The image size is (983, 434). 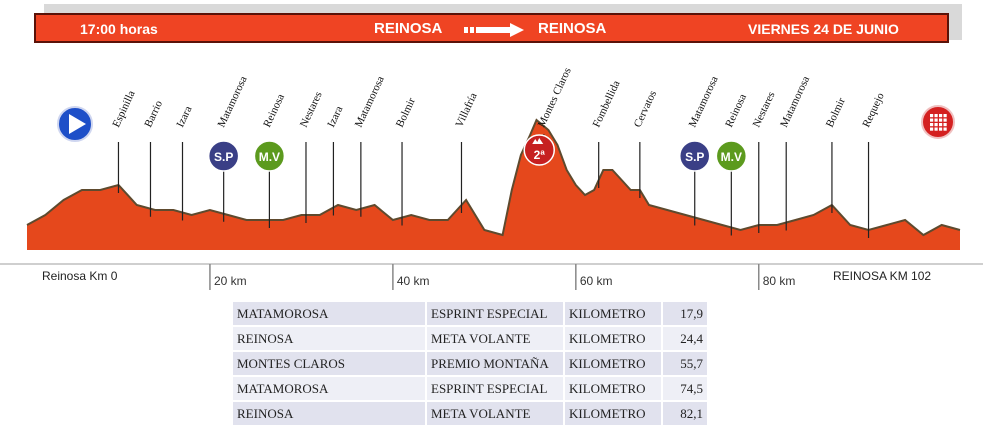 I want to click on stage-date: VIERNES 24 DE JUNIO, so click(x=823, y=29).